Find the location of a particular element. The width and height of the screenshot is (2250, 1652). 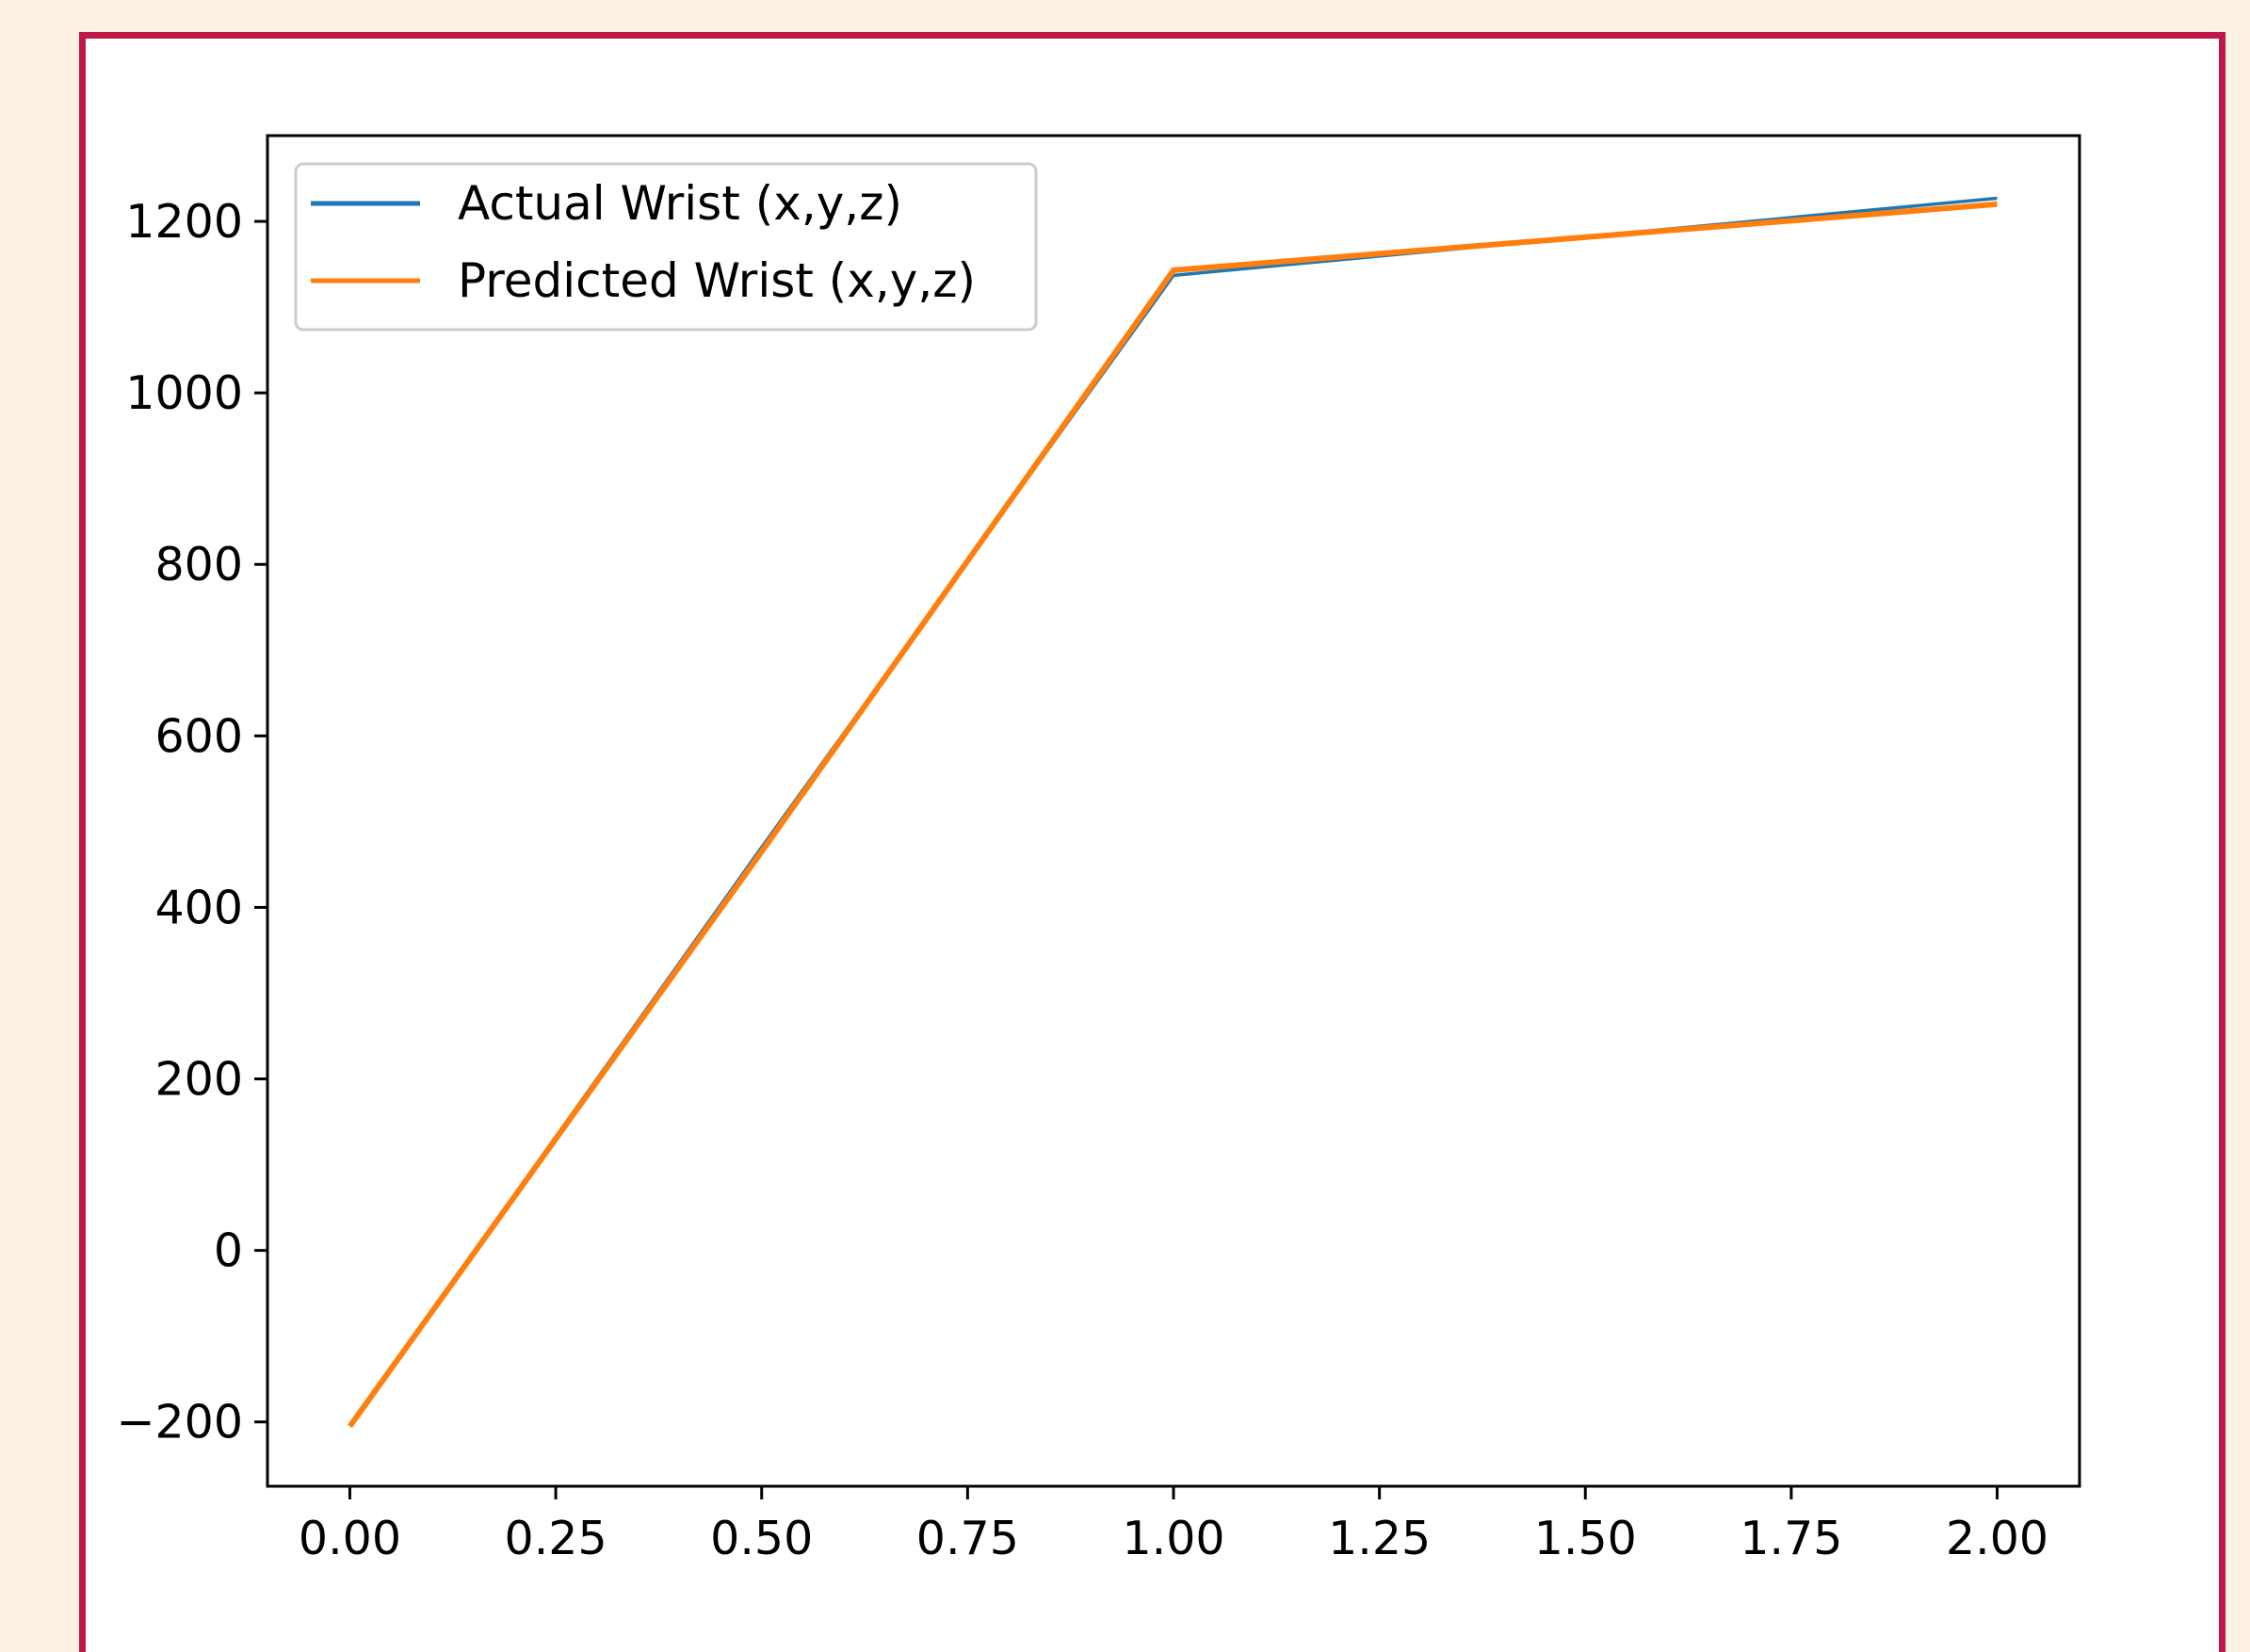

legend-box is located at coordinates (666, 247).